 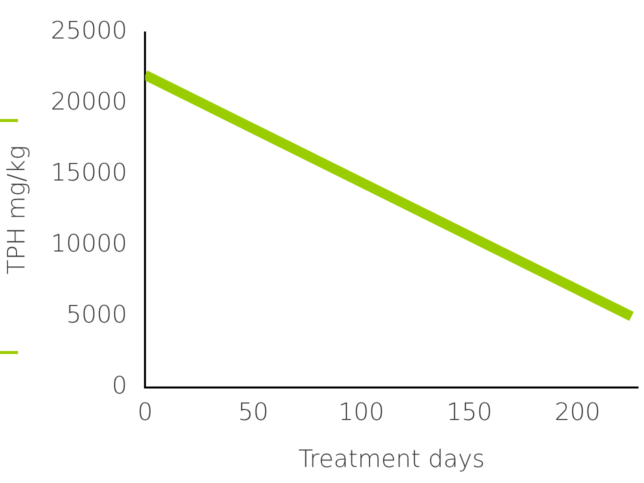 I want to click on y-tick-label: 0, so click(x=120, y=386).